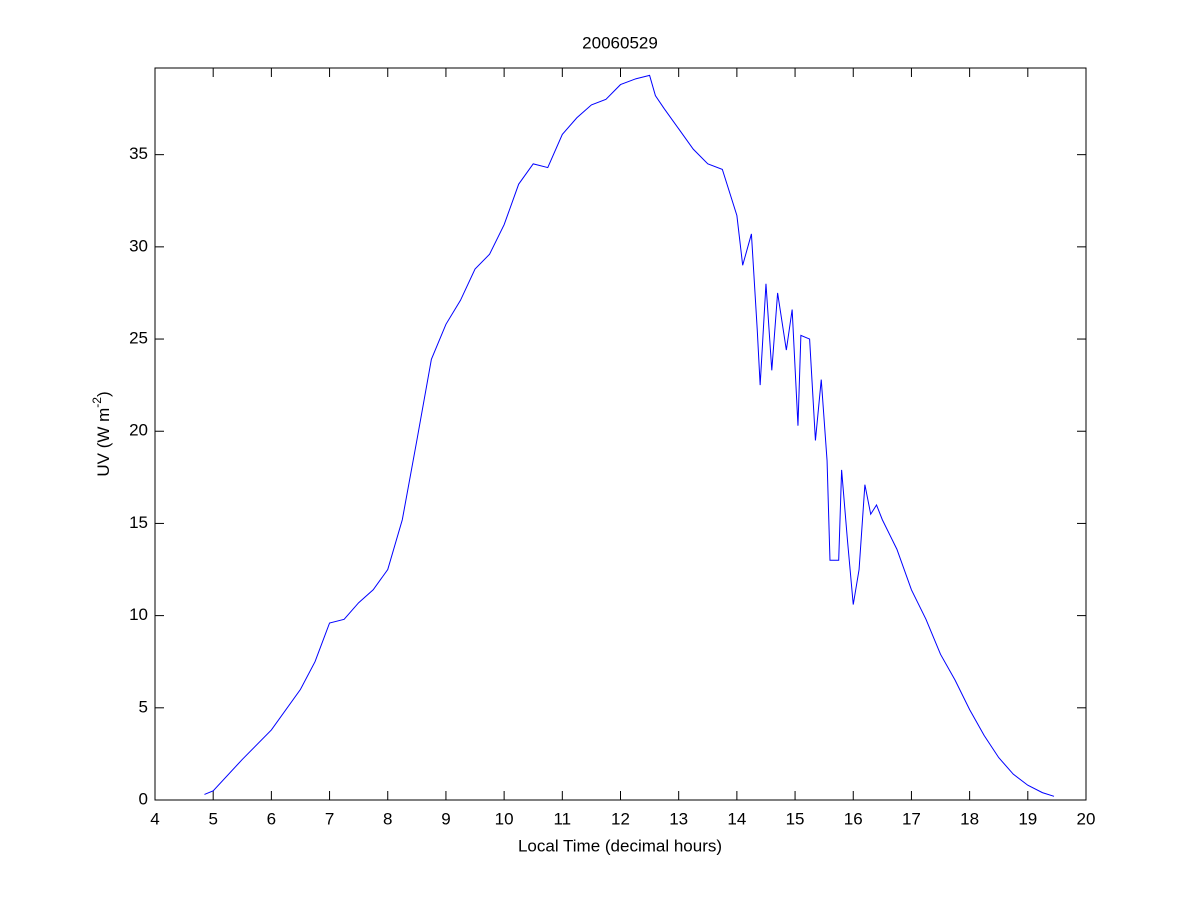 This screenshot has height=900, width=1200. Describe the element at coordinates (143, 798) in the screenshot. I see `y-tick-label: 0` at that location.